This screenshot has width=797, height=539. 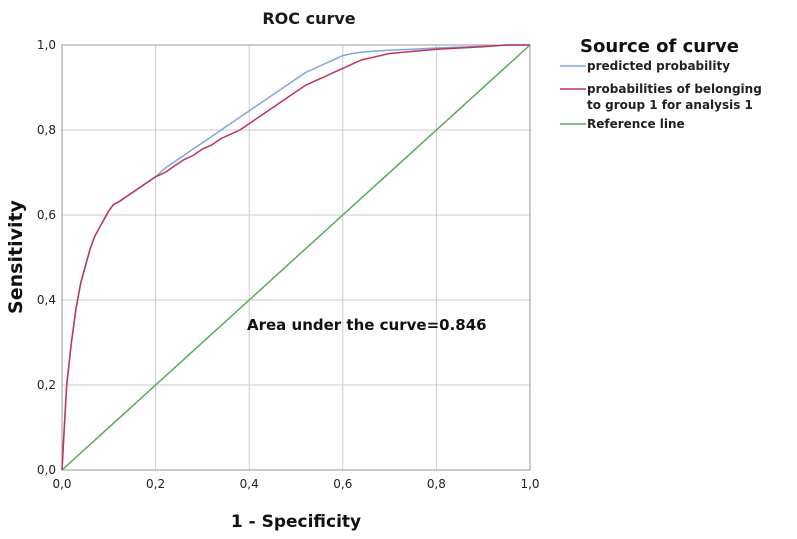 What do you see at coordinates (674, 89) in the screenshot?
I see `legend-label: probabilities of belonging` at bounding box center [674, 89].